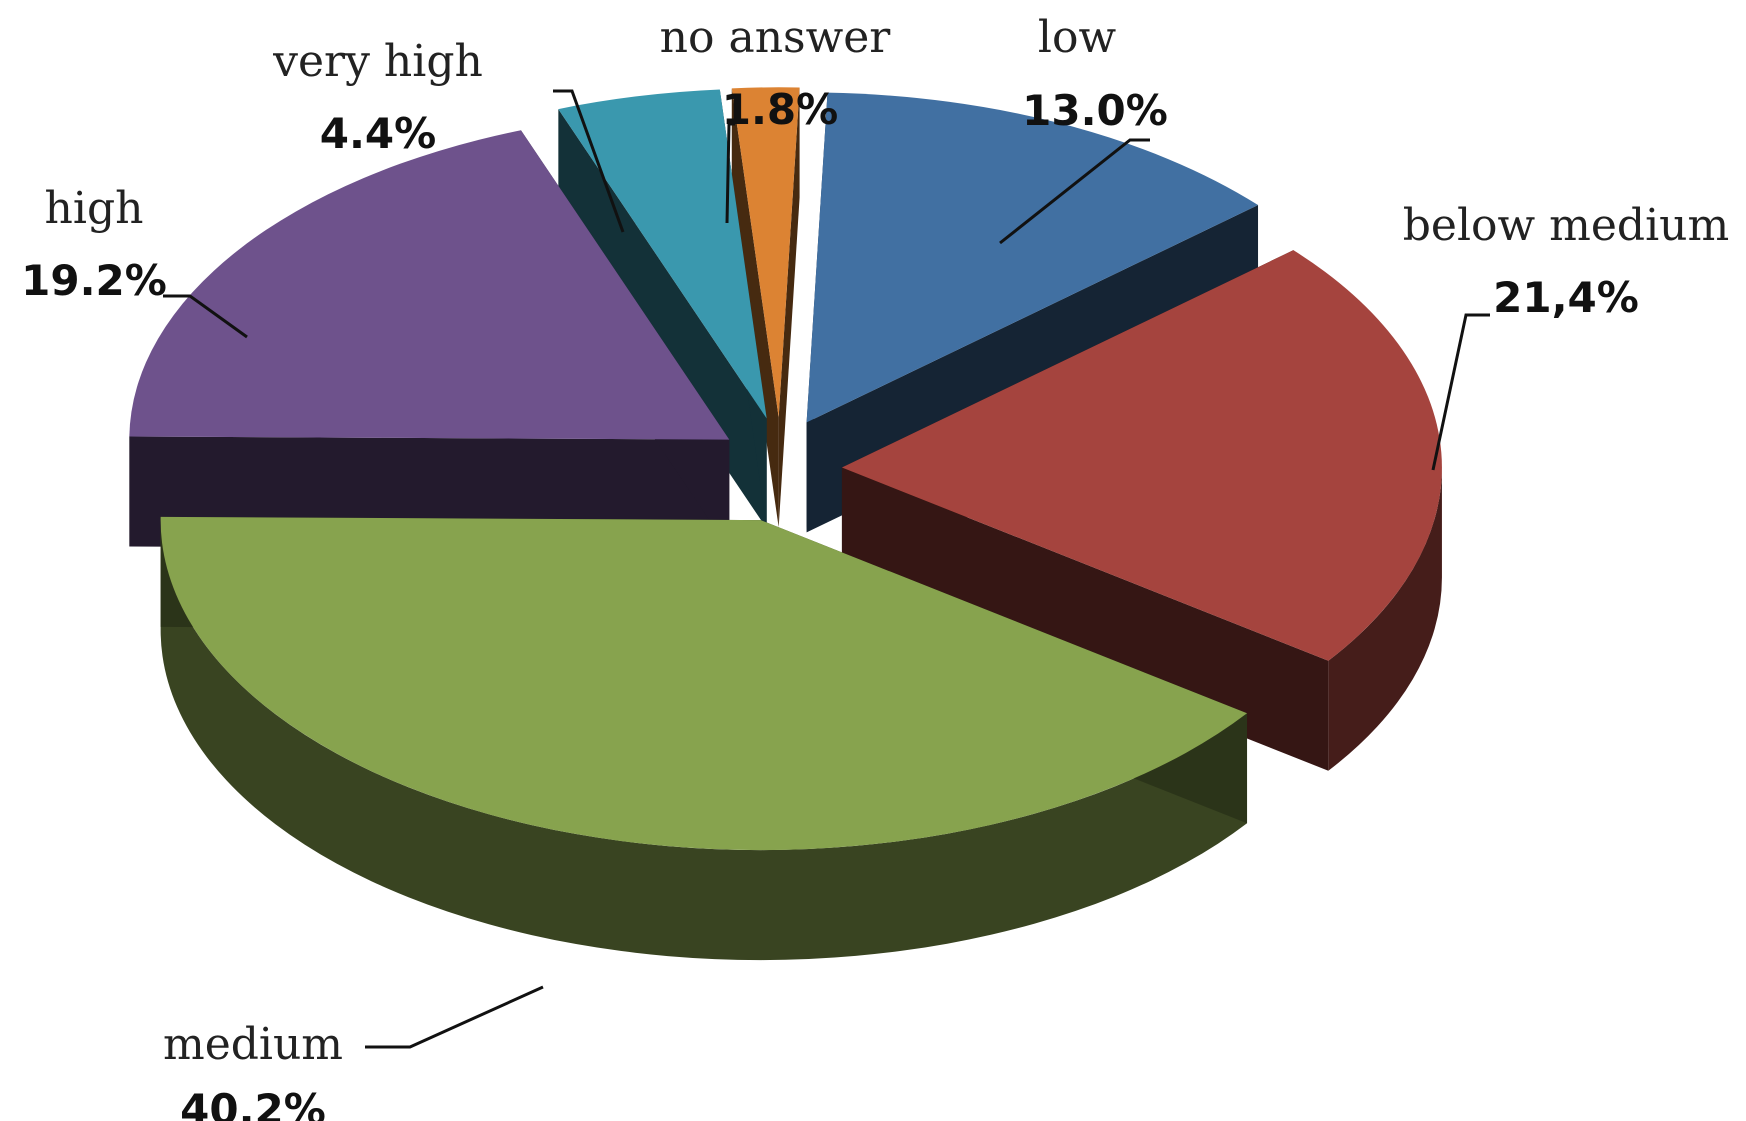 This screenshot has width=1746, height=1121. Describe the element at coordinates (94, 280) in the screenshot. I see `value-label-high: 19.2%` at that location.